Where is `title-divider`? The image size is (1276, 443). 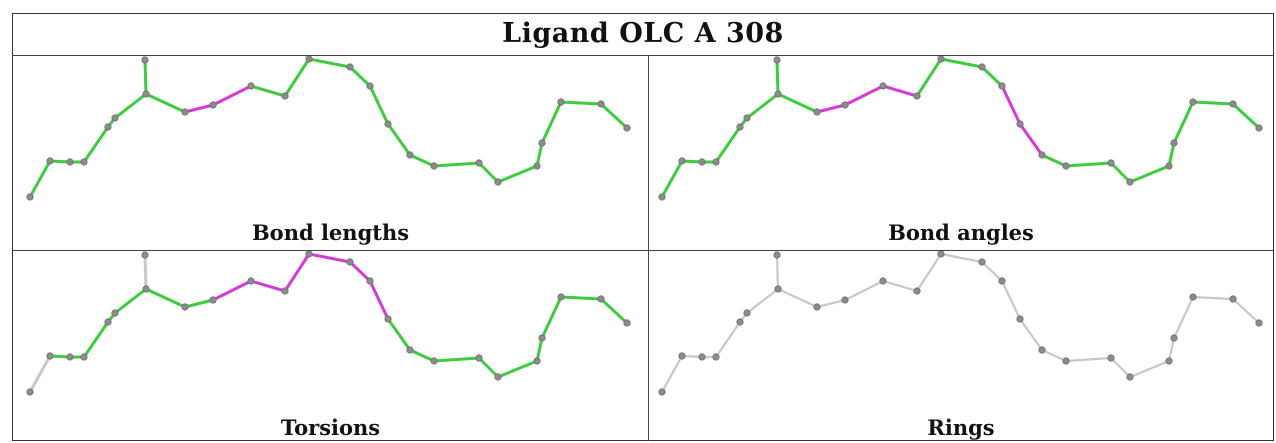
title-divider is located at coordinates (643, 55).